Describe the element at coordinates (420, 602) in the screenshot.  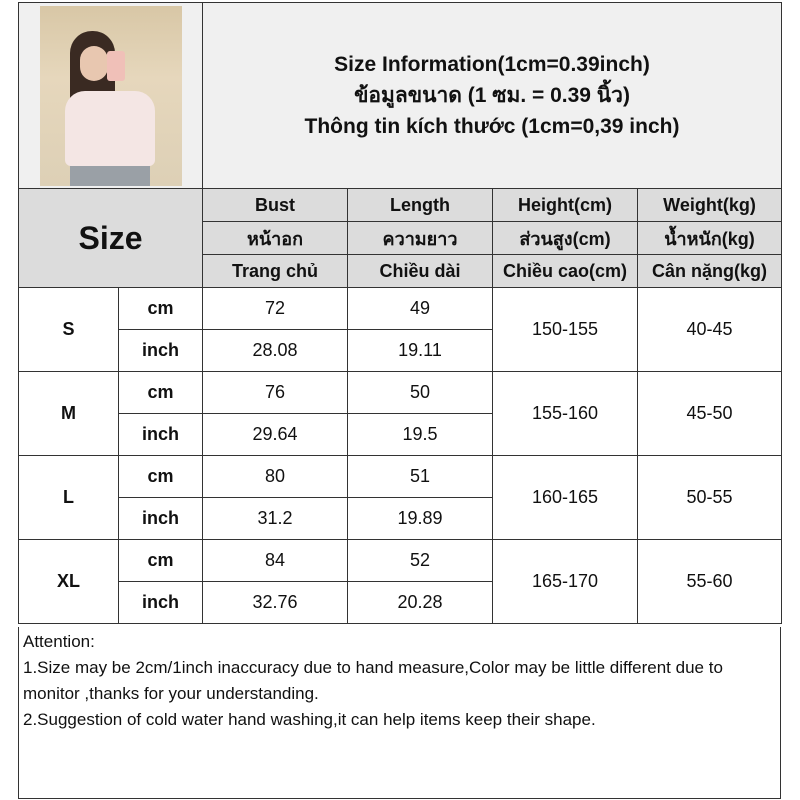
I see `length-inch: 20.28` at that location.